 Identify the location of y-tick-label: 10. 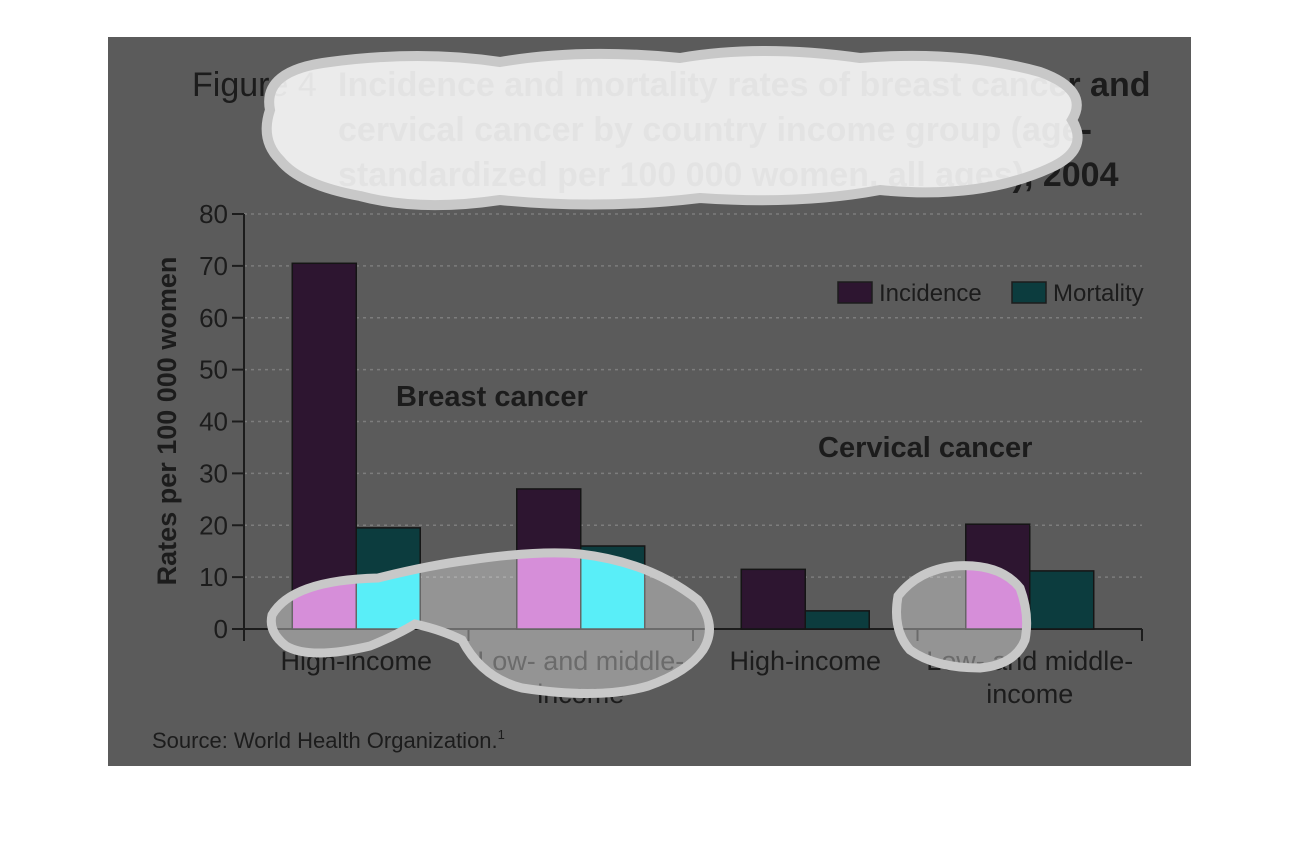
(213, 577).